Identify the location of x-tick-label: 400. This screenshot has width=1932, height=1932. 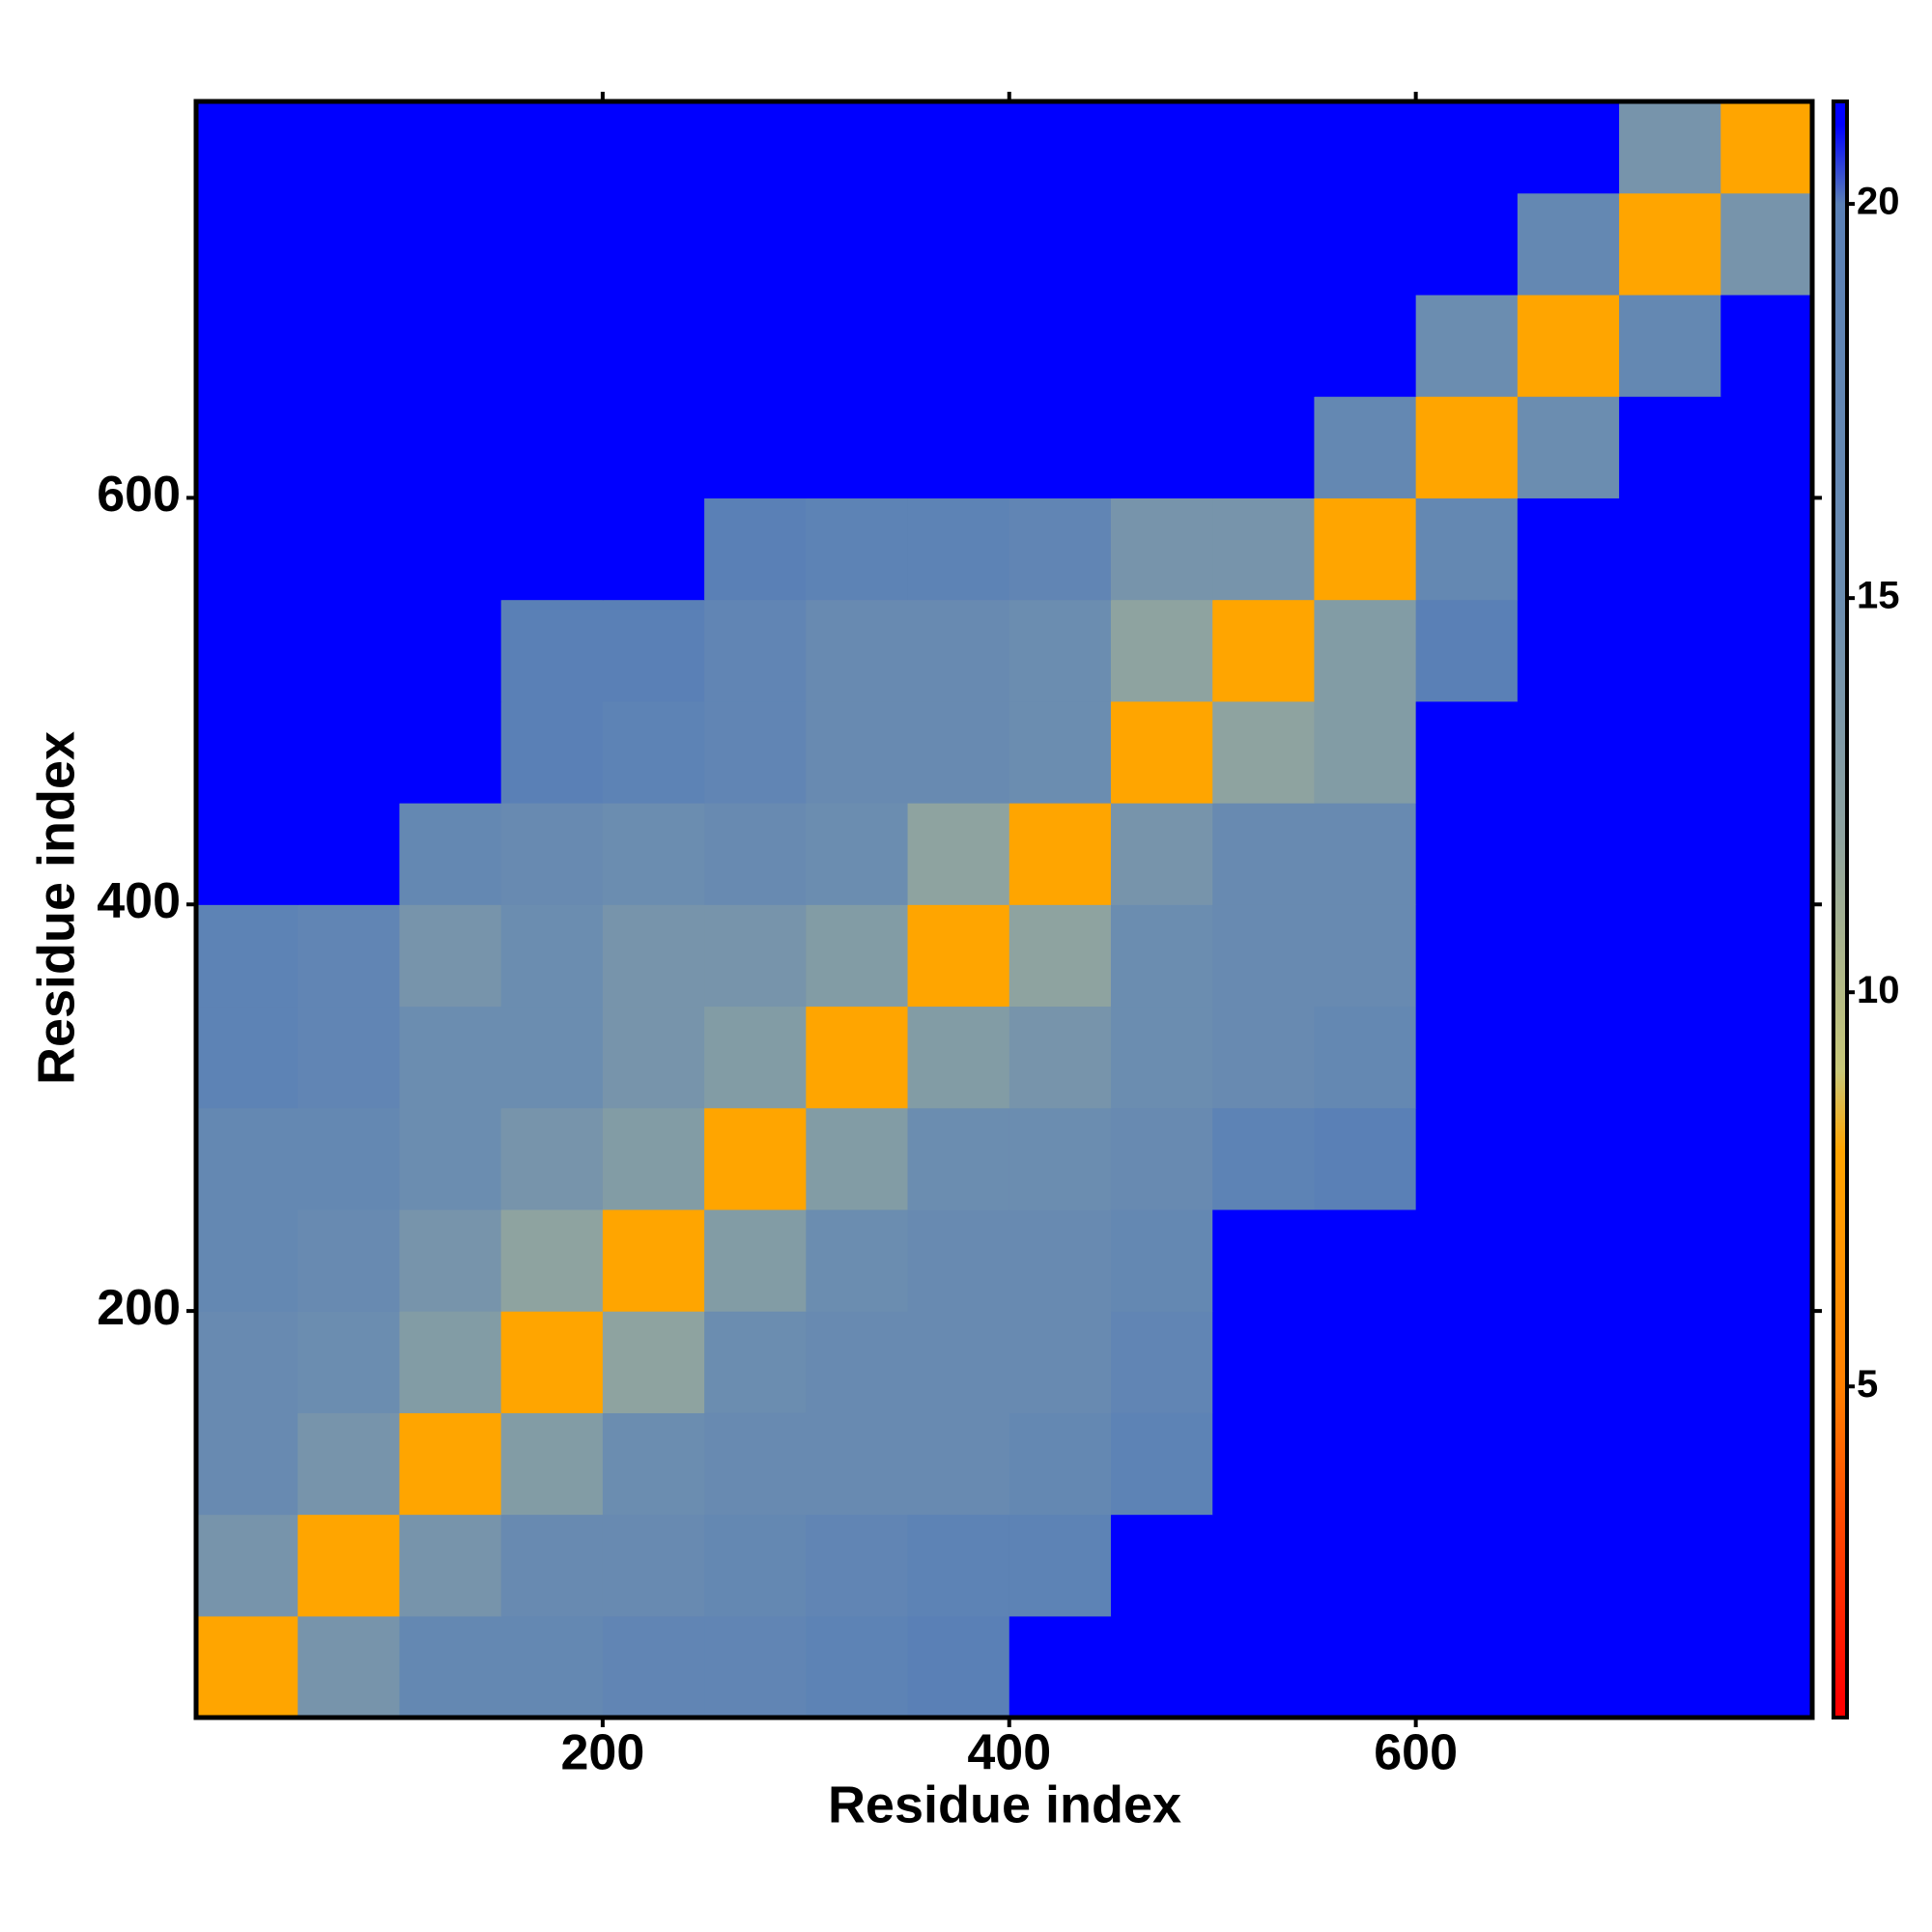
(1009, 1753).